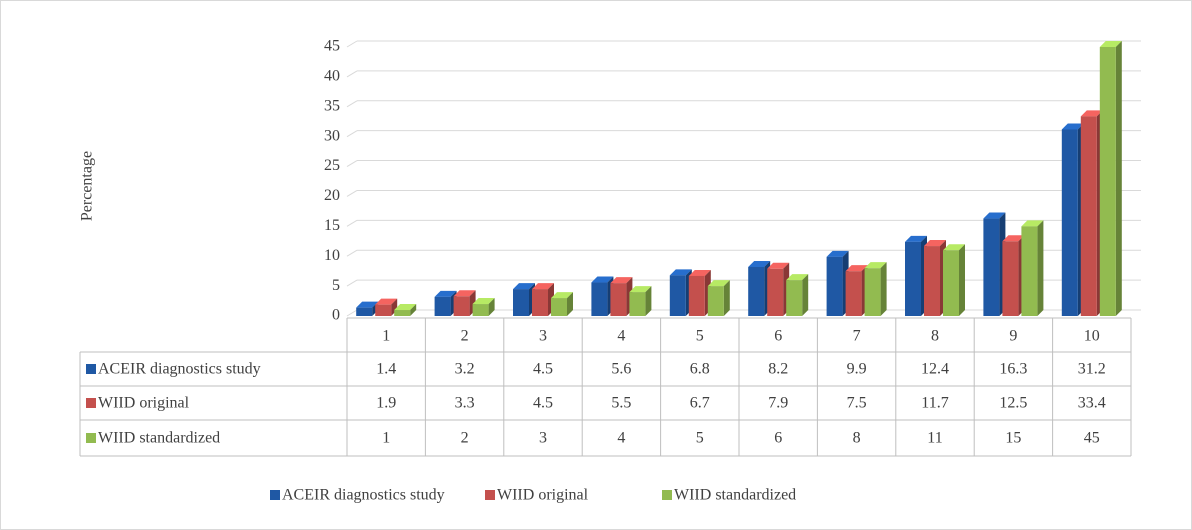 The width and height of the screenshot is (1192, 530). What do you see at coordinates (332, 46) in the screenshot?
I see `y-tick-label: 45` at bounding box center [332, 46].